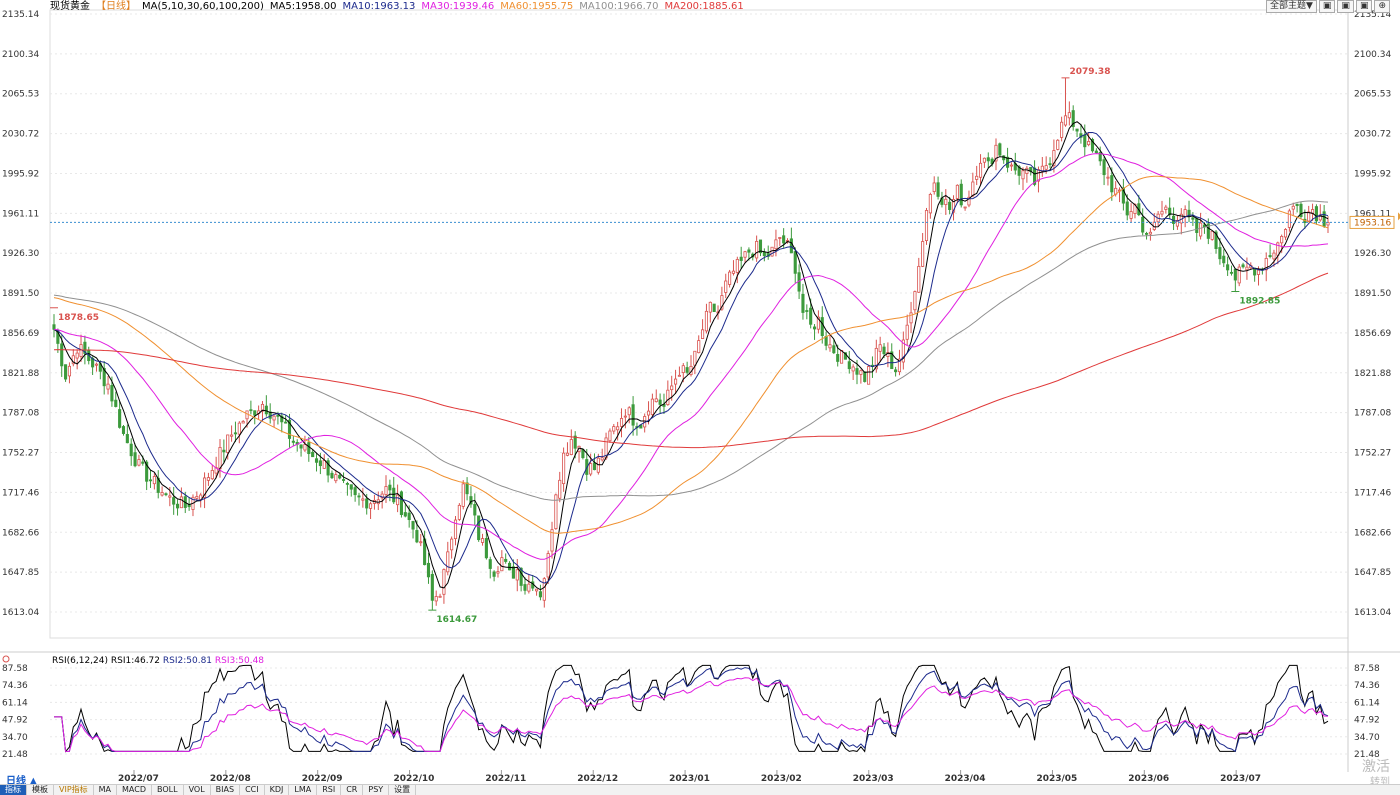  What do you see at coordinates (197, 790) in the screenshot?
I see `indicator-tab-6: VOL` at bounding box center [197, 790].